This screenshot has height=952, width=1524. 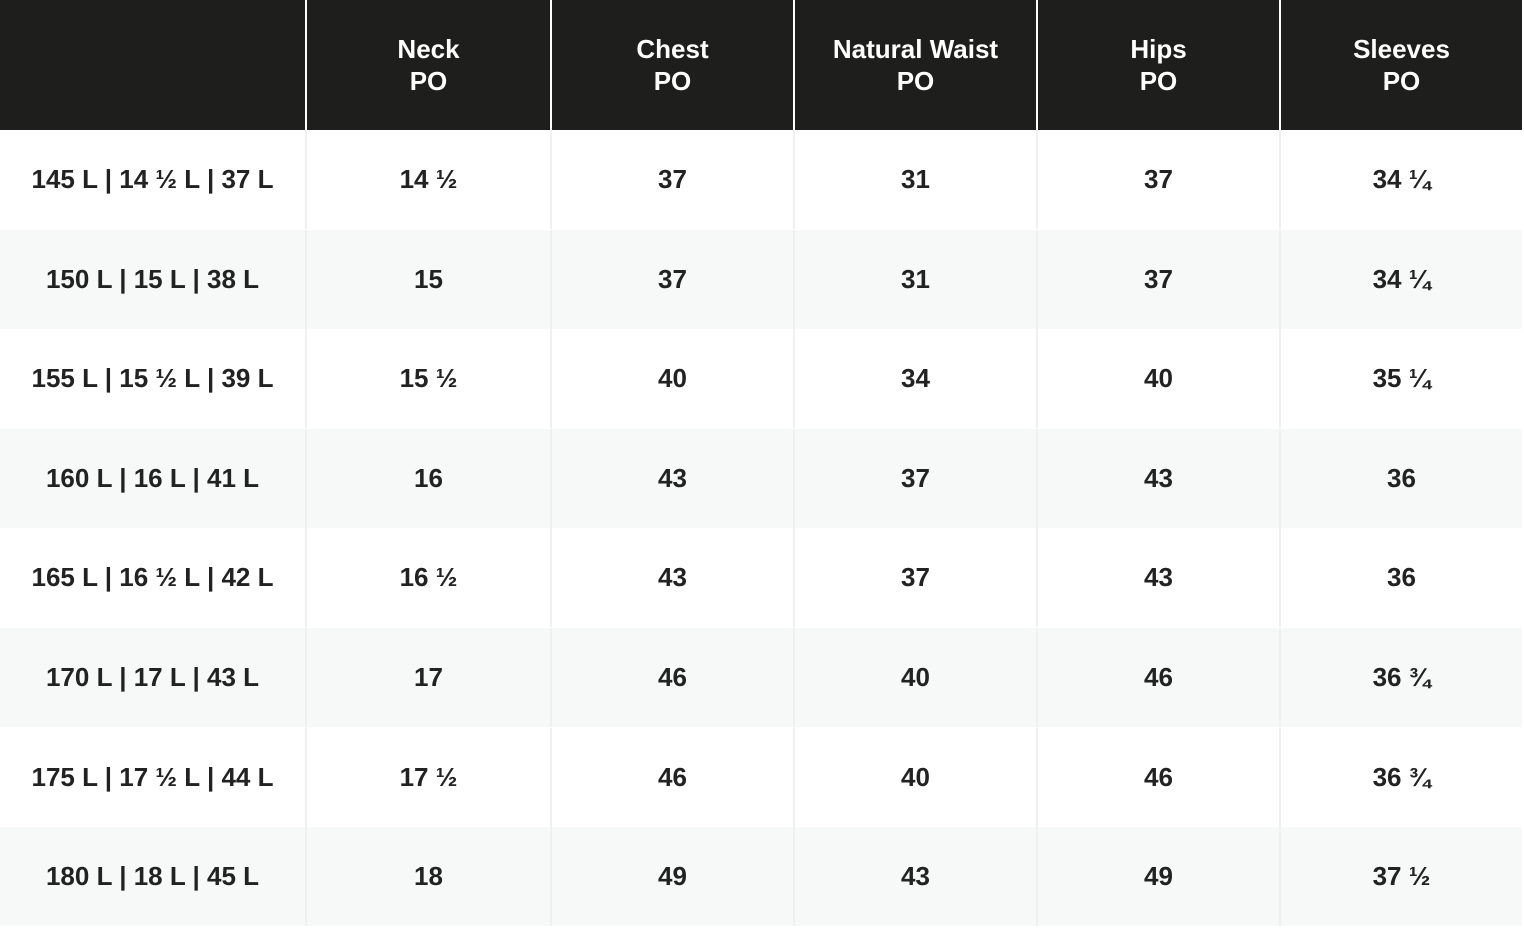 I want to click on column-name: Hips, so click(x=1158, y=49).